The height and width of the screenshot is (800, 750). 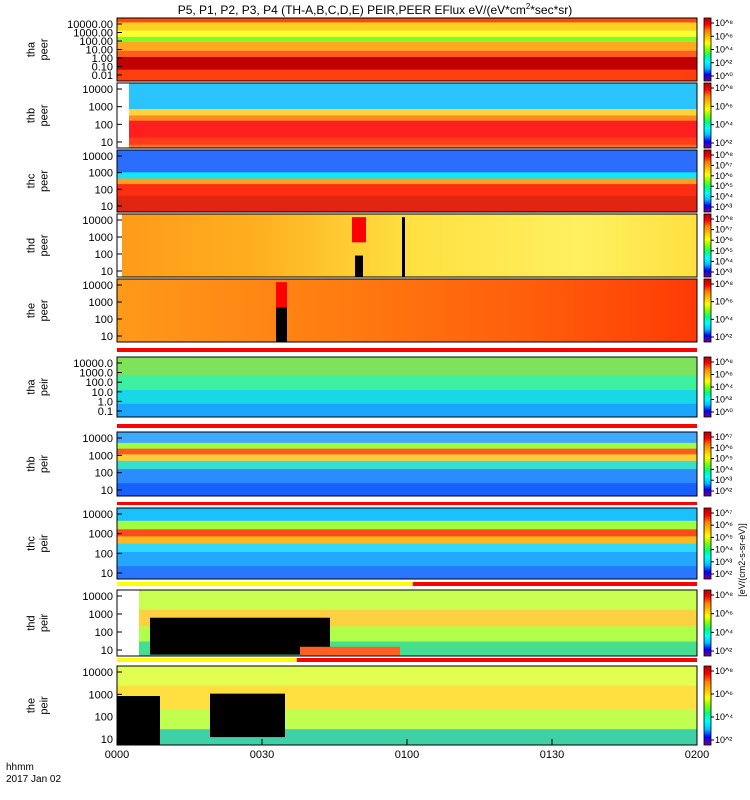 I want to click on panel-label: thcpeir, so click(x=38, y=543).